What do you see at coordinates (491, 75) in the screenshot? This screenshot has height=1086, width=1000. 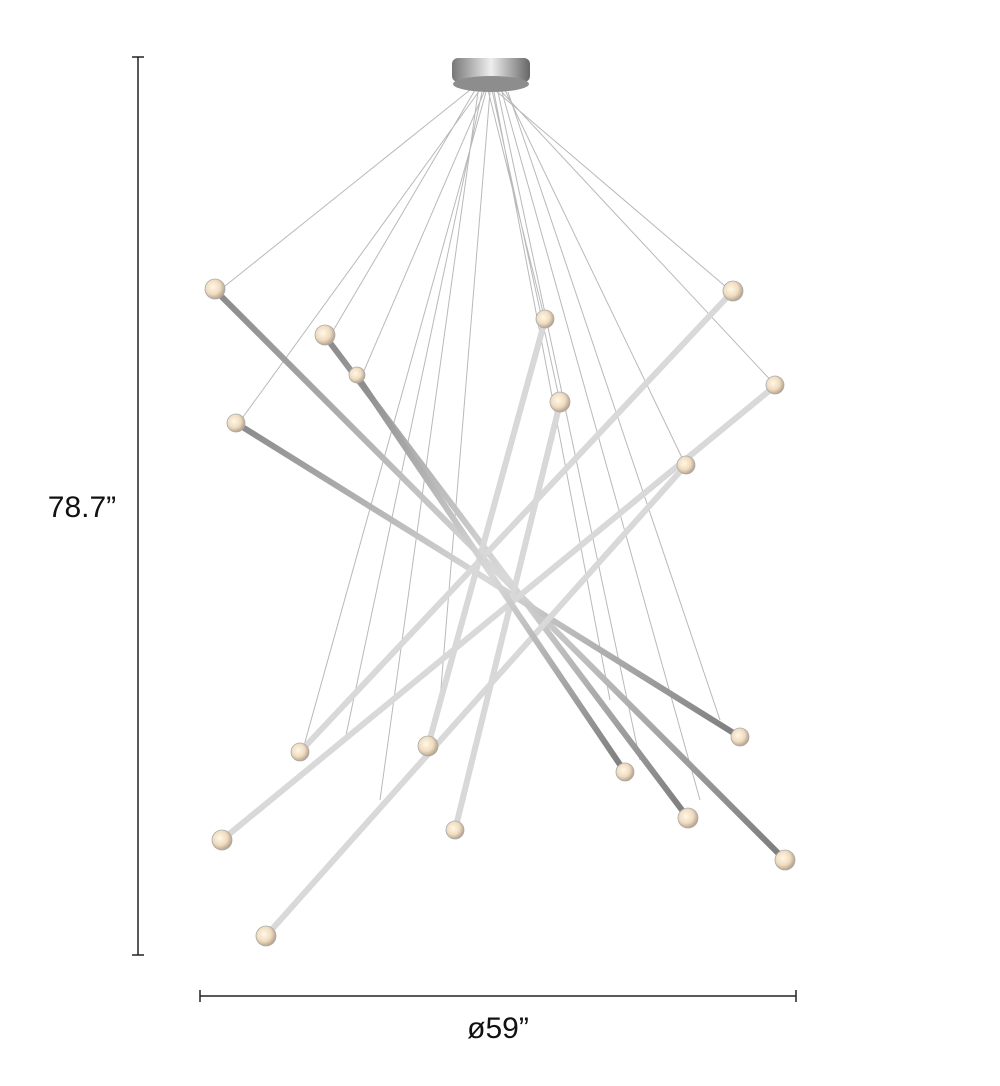 I see `canopy` at bounding box center [491, 75].